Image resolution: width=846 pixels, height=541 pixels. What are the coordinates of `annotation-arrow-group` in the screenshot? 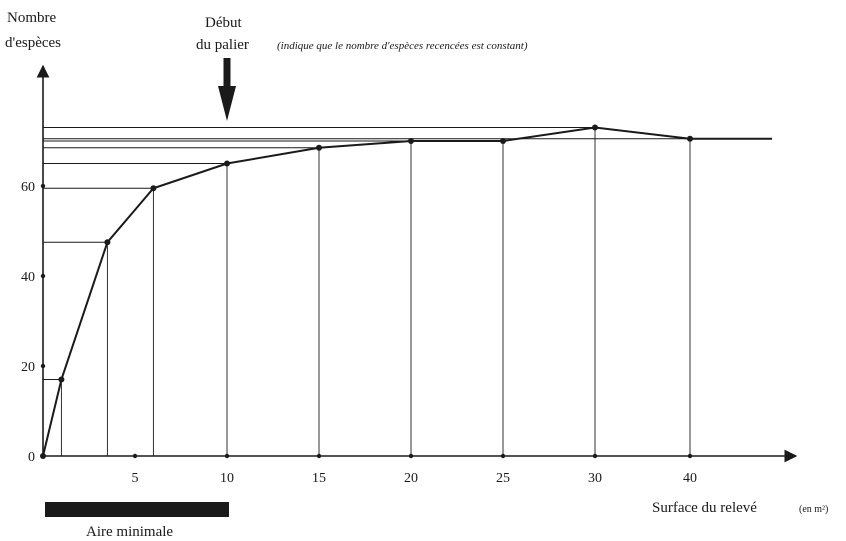 It's located at (227, 89).